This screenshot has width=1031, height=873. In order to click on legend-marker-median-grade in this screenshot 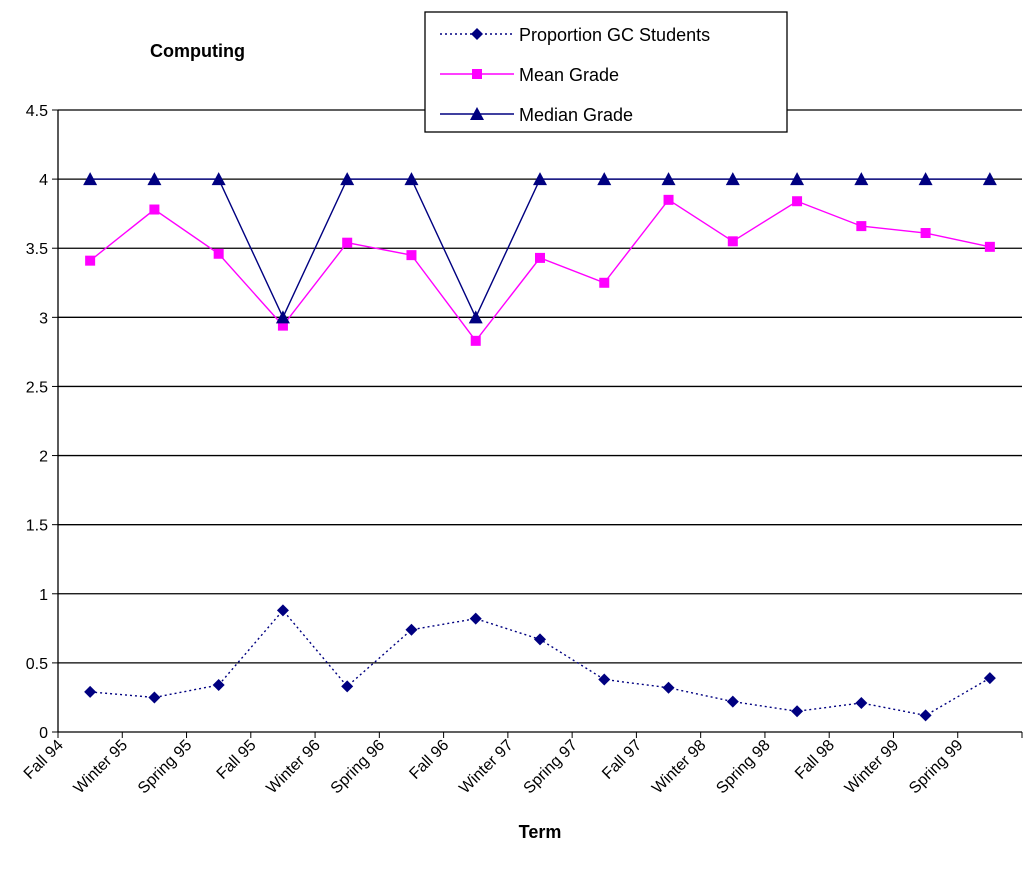, I will do `click(477, 113)`.